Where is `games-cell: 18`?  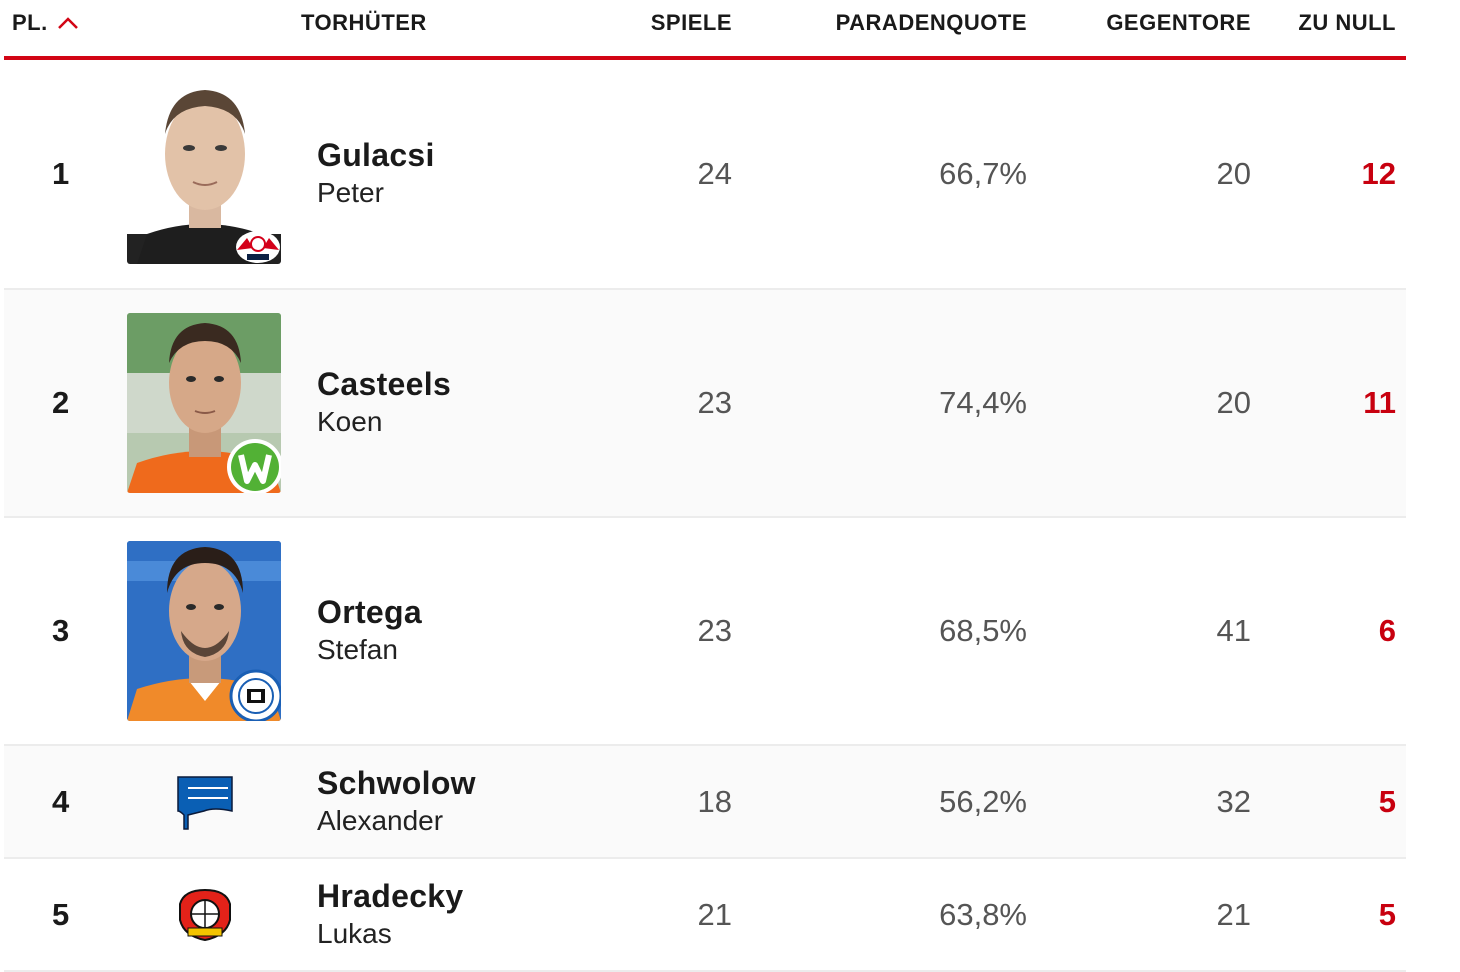
games-cell: 18 is located at coordinates (714, 801).